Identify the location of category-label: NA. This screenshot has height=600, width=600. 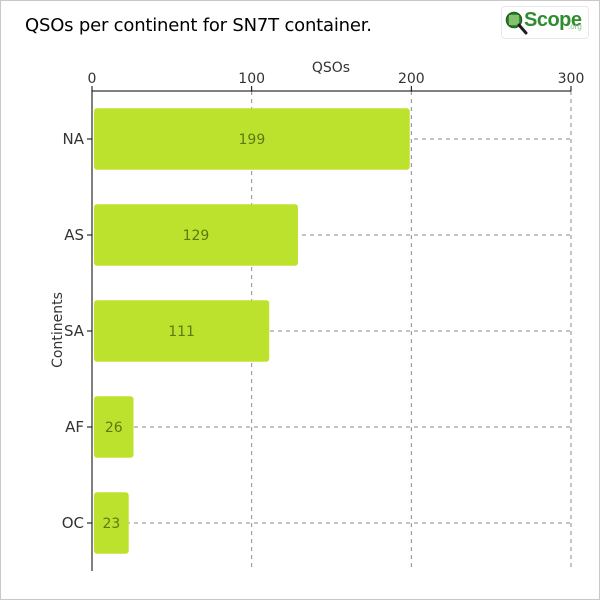
(74, 139).